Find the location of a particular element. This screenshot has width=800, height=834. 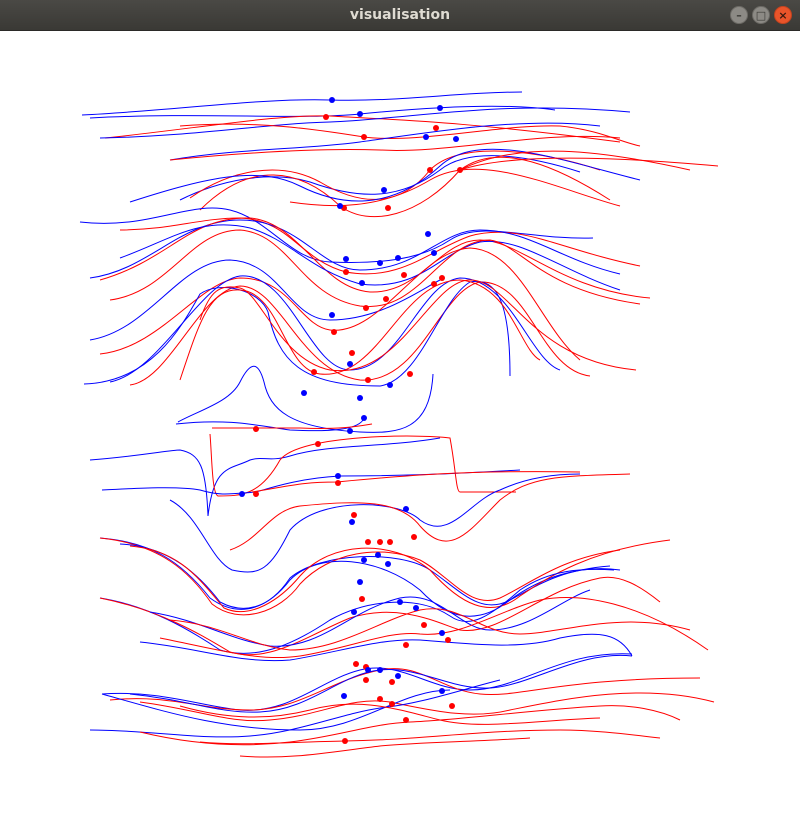

minimize-icon: – is located at coordinates (739, 15).